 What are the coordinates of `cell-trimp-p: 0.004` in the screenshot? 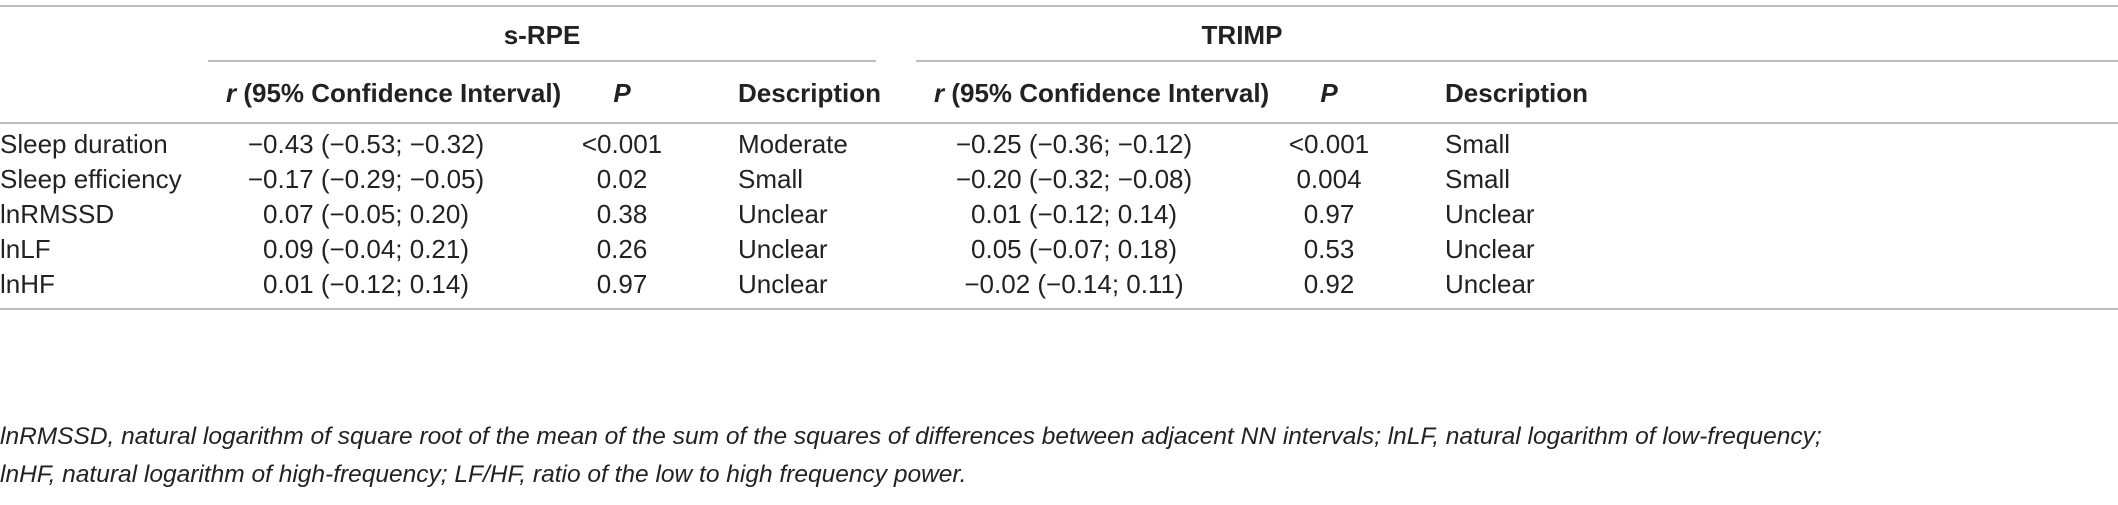 It's located at (1329, 179).